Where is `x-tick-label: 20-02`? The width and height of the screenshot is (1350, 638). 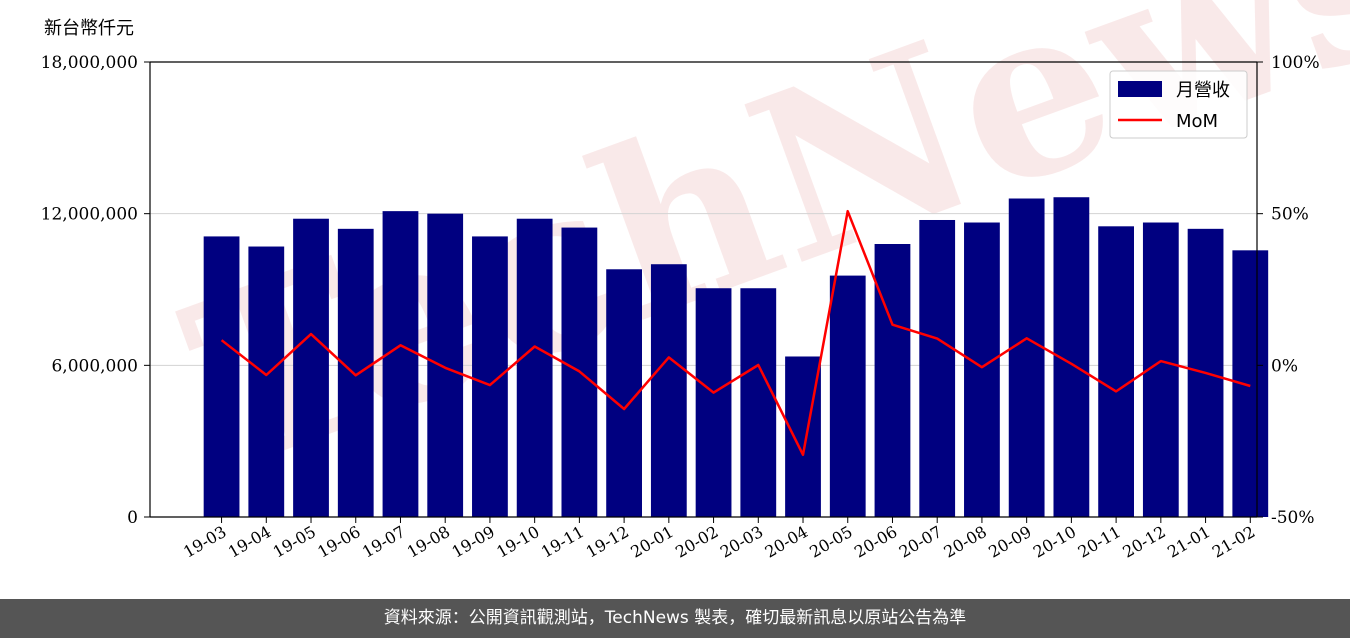
x-tick-label: 20-02 is located at coordinates (696, 542).